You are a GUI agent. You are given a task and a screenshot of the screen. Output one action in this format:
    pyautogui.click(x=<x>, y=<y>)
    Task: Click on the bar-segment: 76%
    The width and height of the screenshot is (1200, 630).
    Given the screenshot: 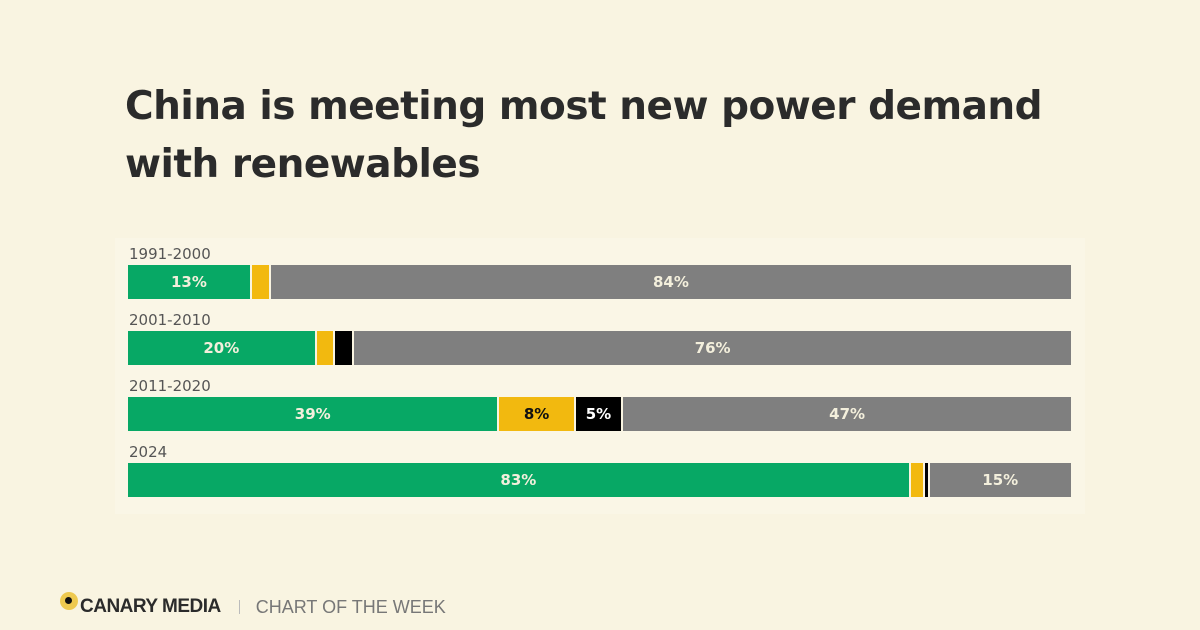 What is the action you would take?
    pyautogui.click(x=712, y=348)
    